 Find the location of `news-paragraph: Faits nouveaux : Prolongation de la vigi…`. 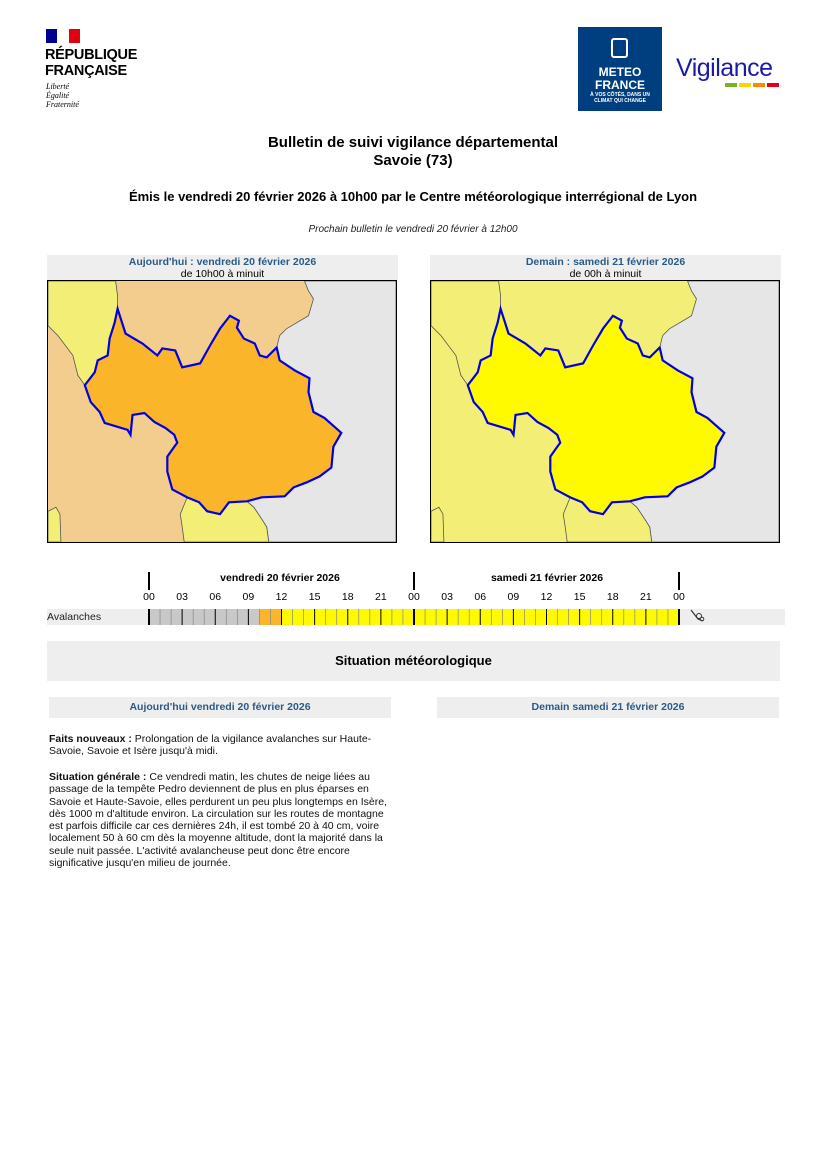

news-paragraph: Faits nouveaux : Prolongation de la vigi… is located at coordinates (221, 745).